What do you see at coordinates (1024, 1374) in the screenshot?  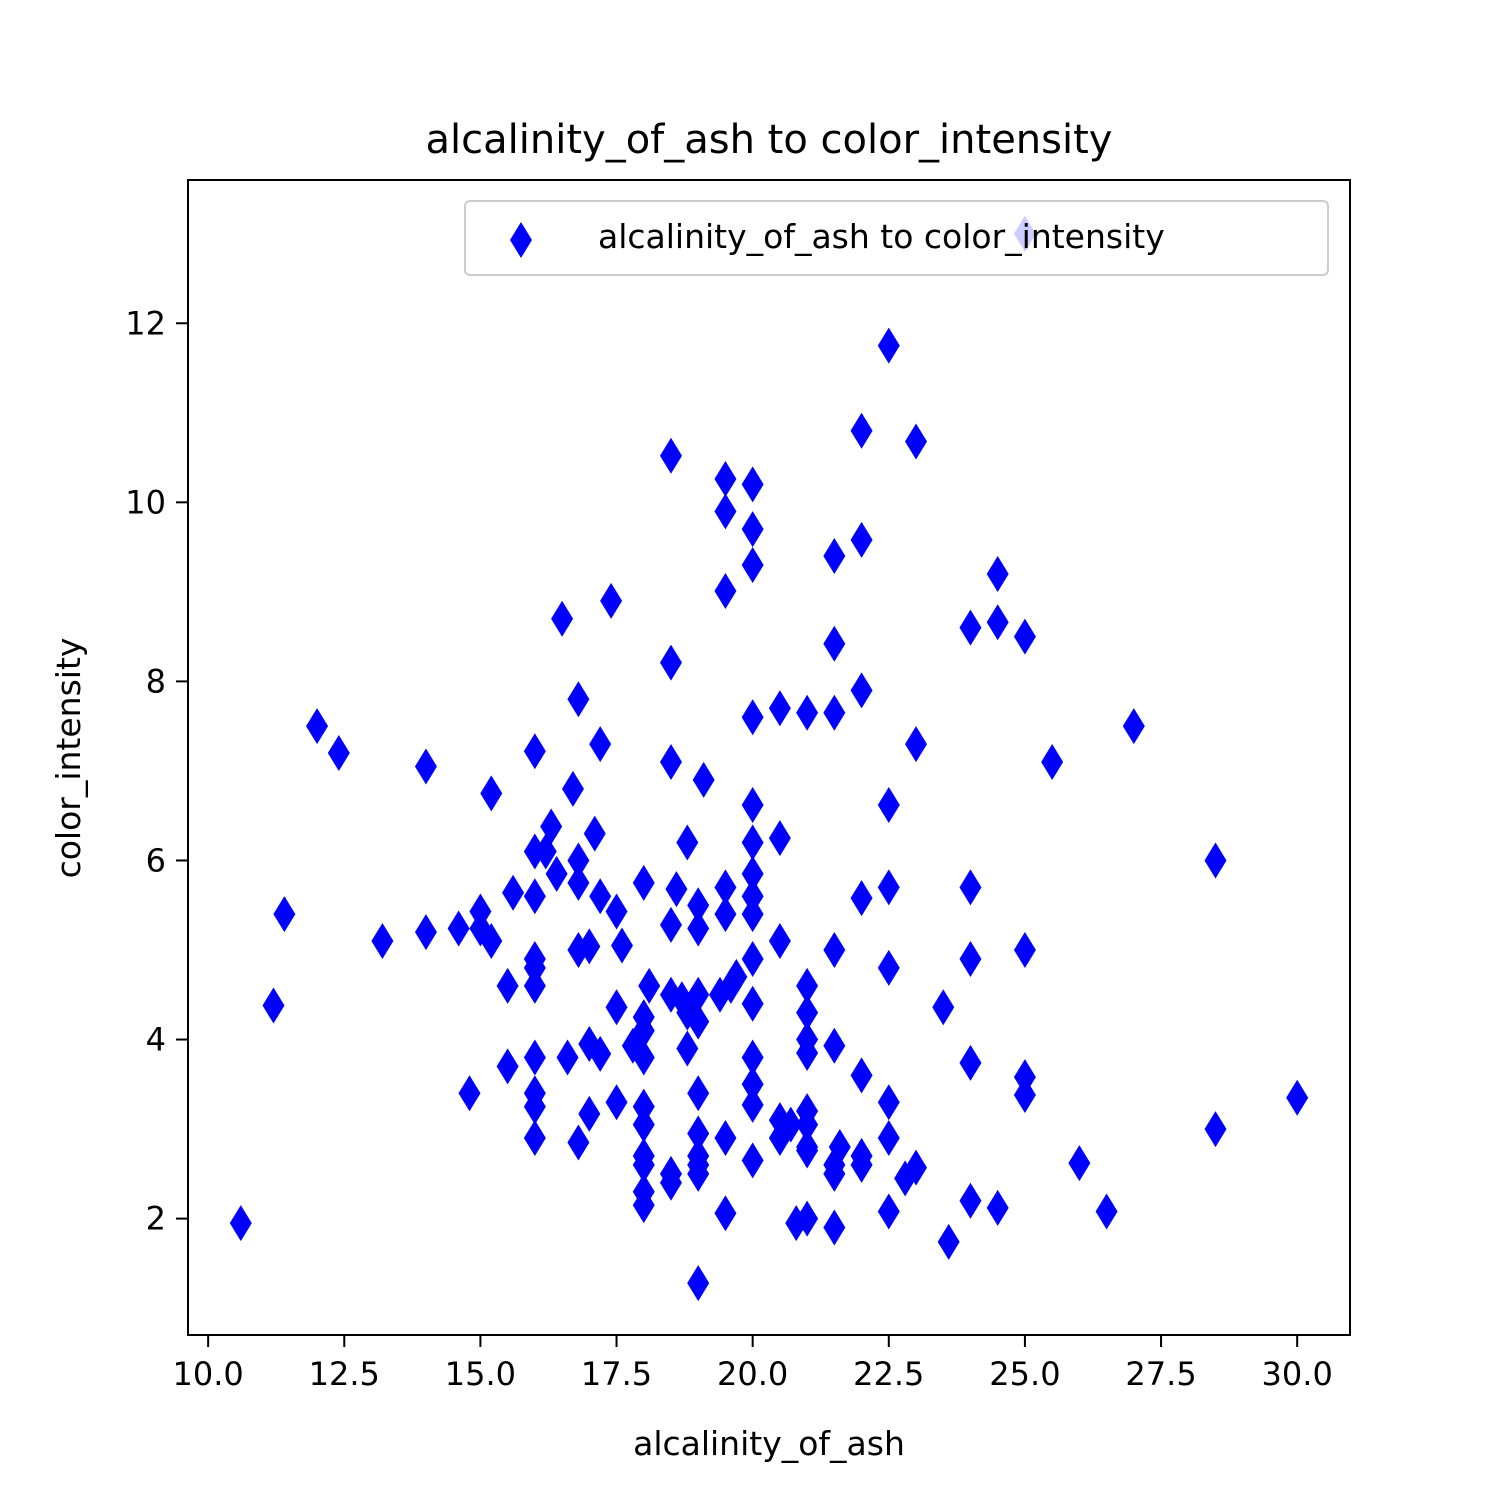 I see `x-tick-label: 25.0` at bounding box center [1024, 1374].